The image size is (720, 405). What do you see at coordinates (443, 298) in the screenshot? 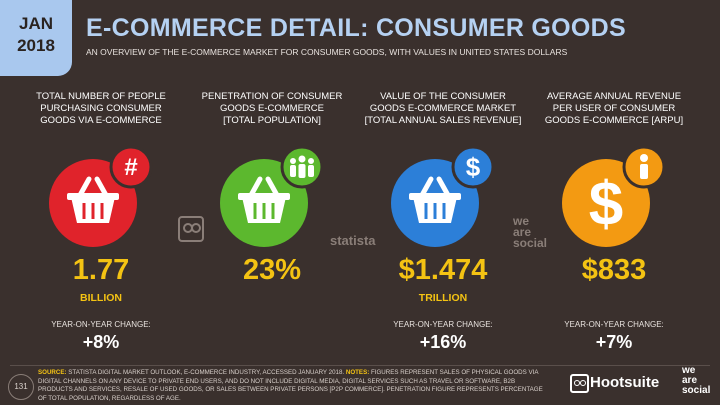
I see `metric-unit: TRILLION` at bounding box center [443, 298].